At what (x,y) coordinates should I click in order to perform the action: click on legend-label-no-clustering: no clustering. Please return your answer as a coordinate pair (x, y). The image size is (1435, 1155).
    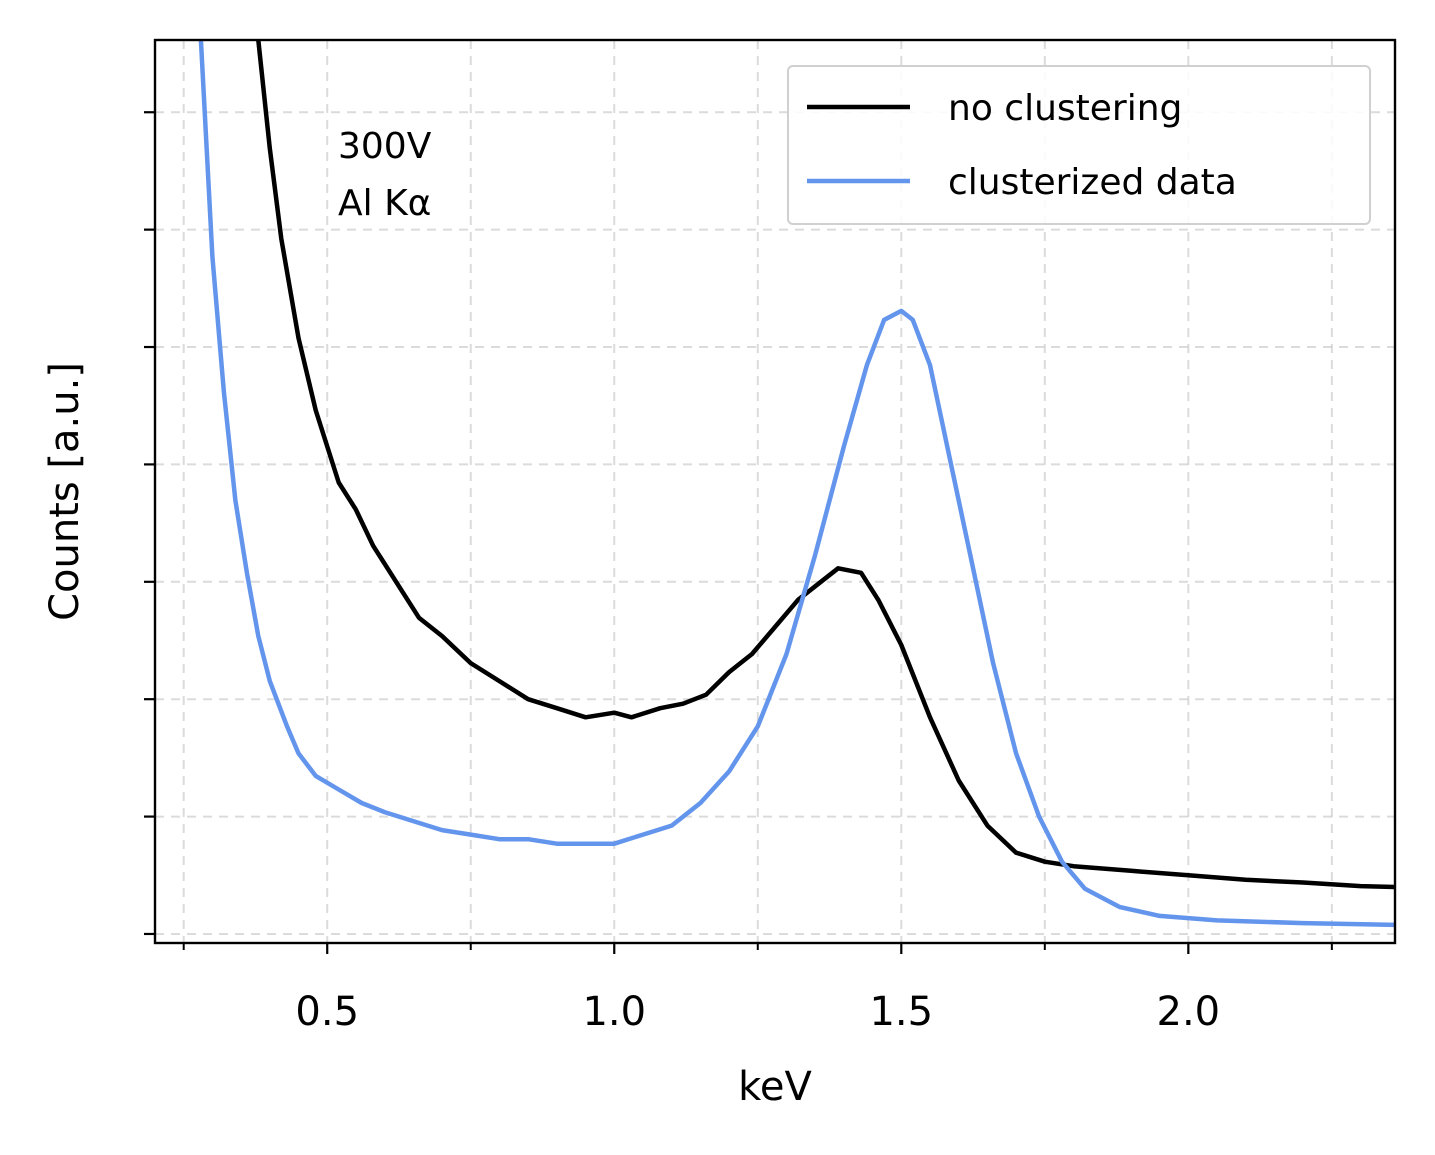
    Looking at the image, I should click on (1065, 108).